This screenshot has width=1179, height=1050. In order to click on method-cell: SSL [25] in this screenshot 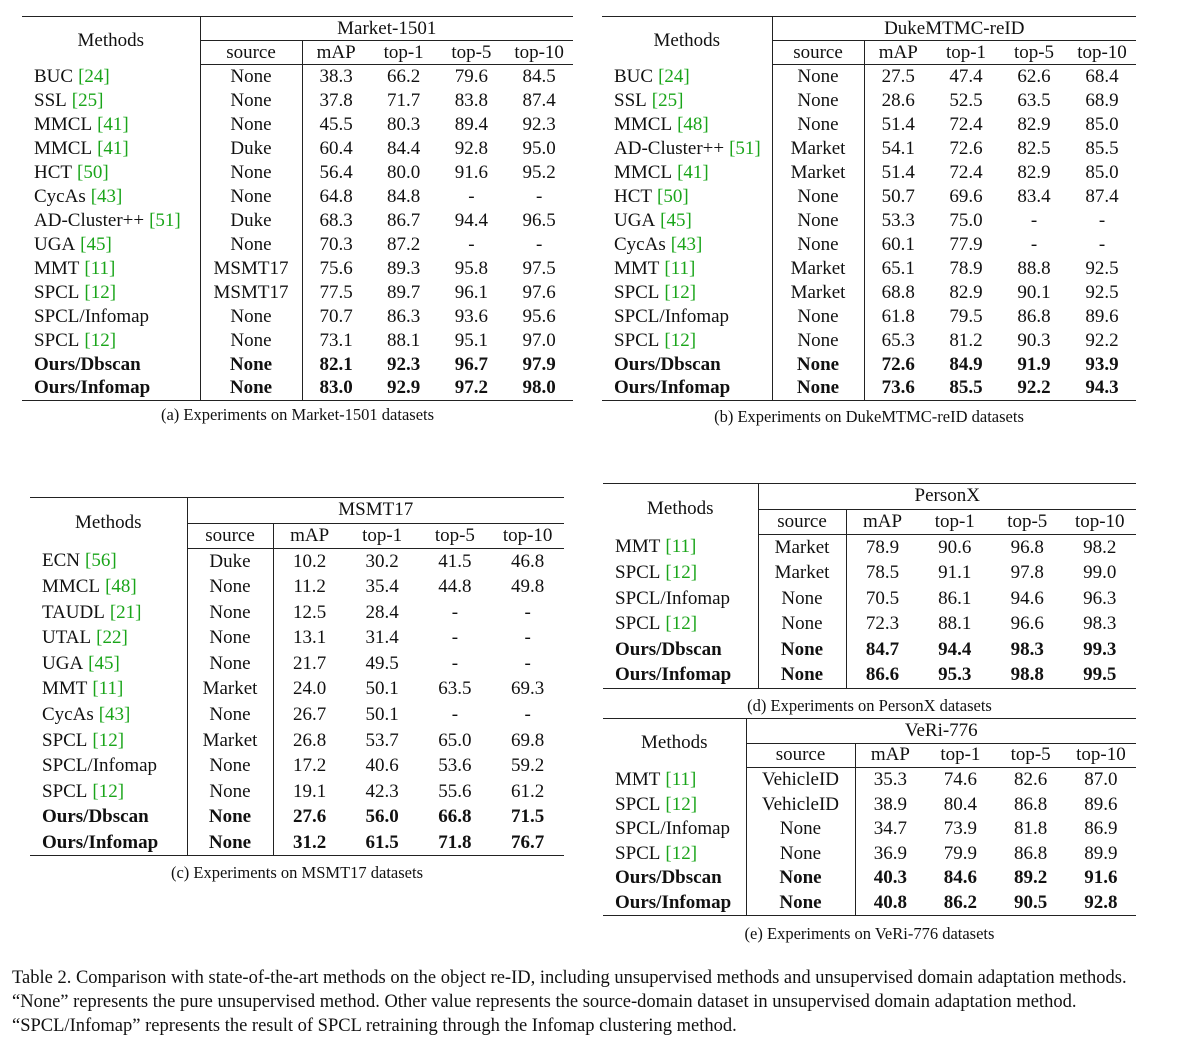, I will do `click(111, 100)`.